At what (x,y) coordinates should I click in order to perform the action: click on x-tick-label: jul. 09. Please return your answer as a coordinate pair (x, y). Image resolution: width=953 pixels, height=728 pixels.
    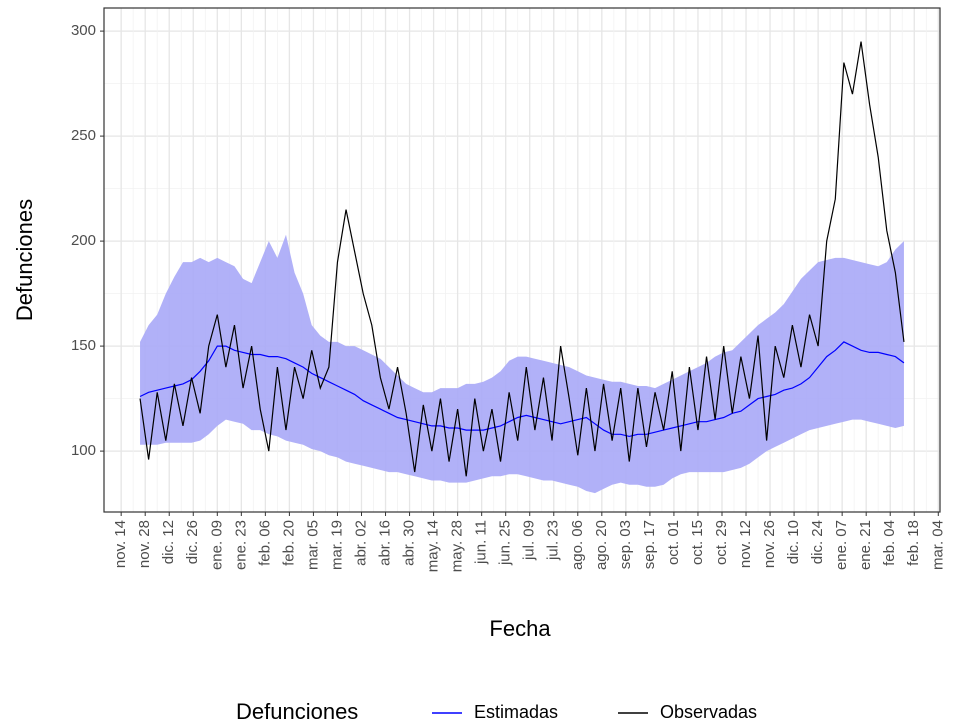
    Looking at the image, I should click on (529, 540).